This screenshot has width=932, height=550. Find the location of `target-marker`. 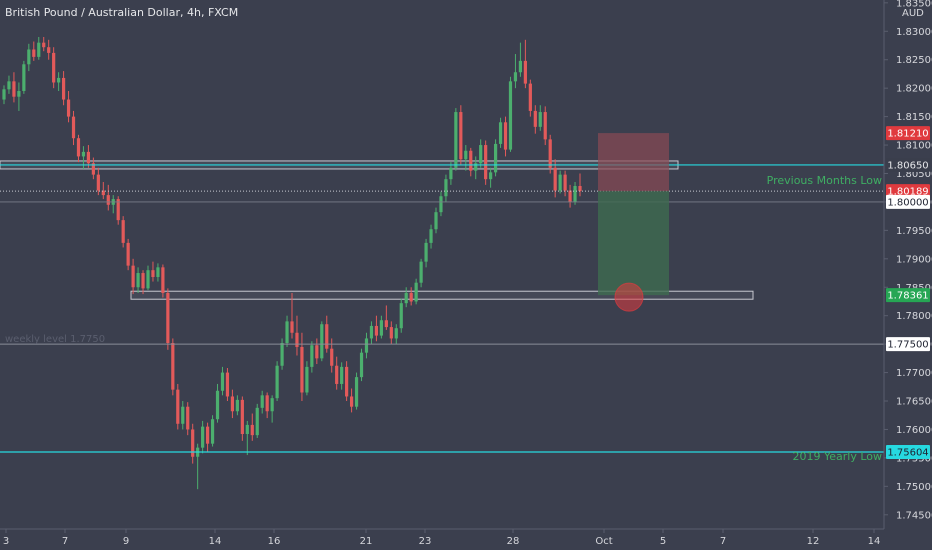

target-marker is located at coordinates (629, 297).